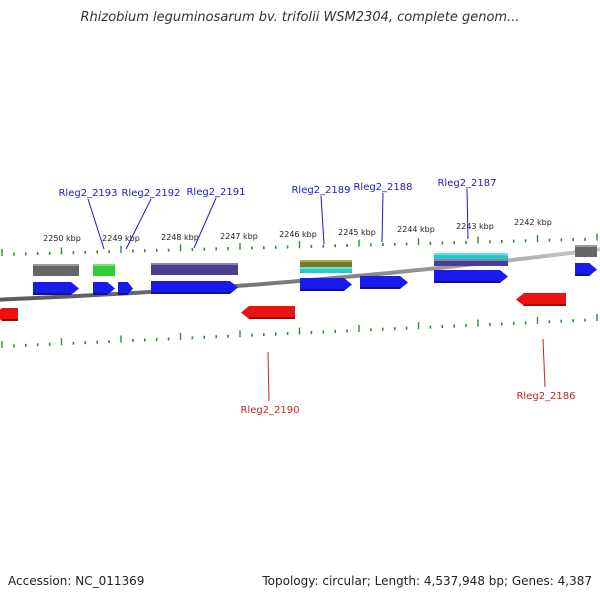 This screenshot has width=600, height=600. What do you see at coordinates (320, 190) in the screenshot?
I see `gene-label: Rleg2_2189` at bounding box center [320, 190].